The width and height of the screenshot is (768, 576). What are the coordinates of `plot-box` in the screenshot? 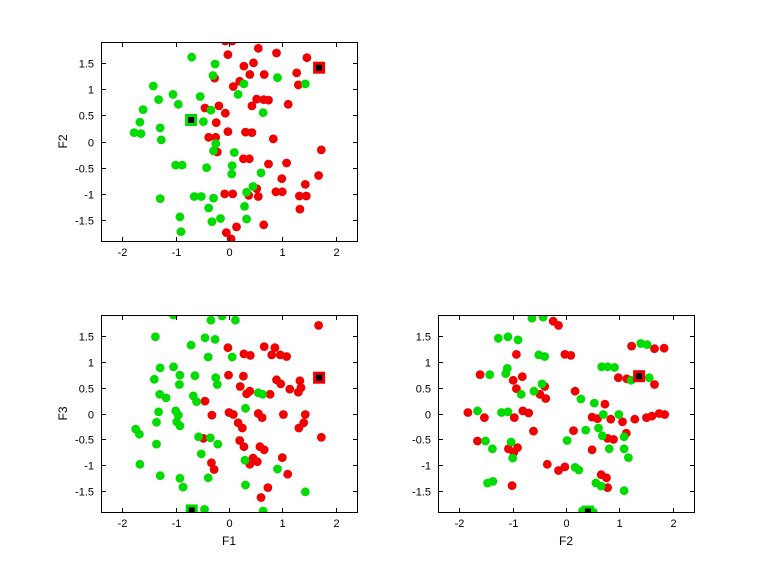 It's located at (566, 414).